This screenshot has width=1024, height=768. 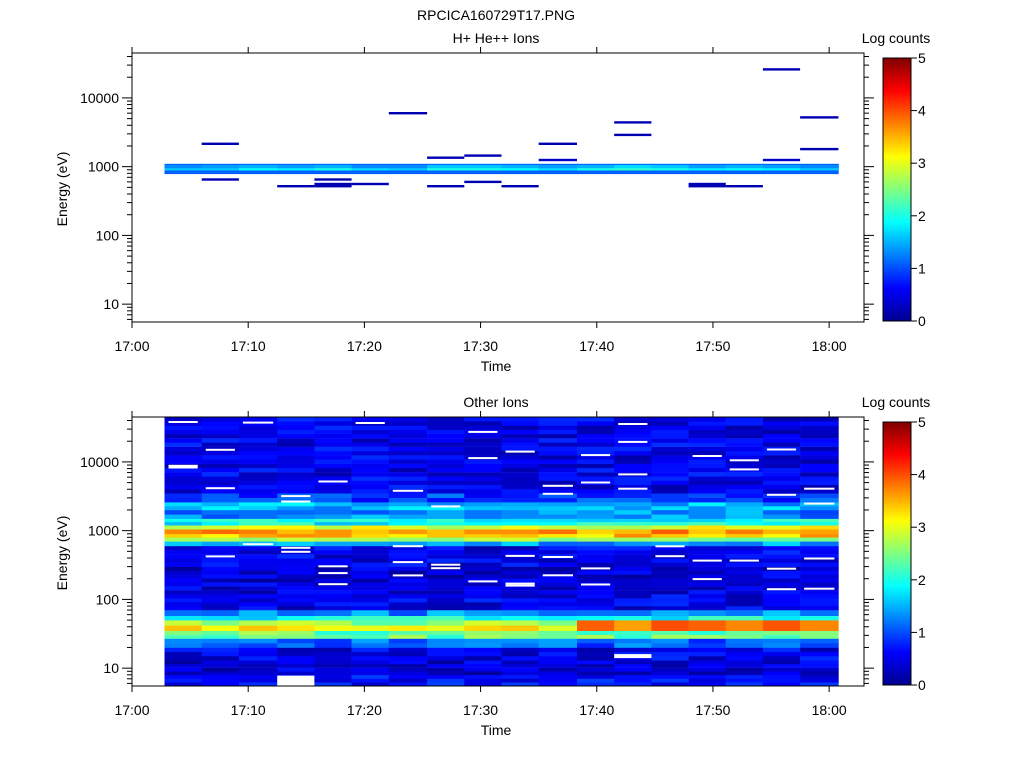 What do you see at coordinates (496, 366) in the screenshot?
I see `x-axis-label: Time` at bounding box center [496, 366].